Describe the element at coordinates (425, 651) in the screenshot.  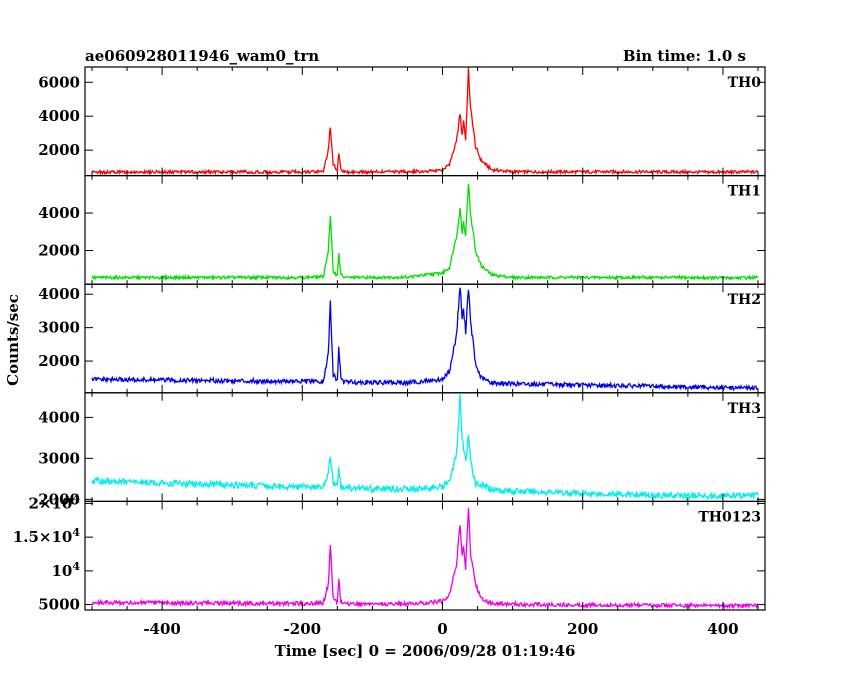
I see `x-axis-label: Time [sec] 0 = 2006/09/28 01:19:46` at that location.